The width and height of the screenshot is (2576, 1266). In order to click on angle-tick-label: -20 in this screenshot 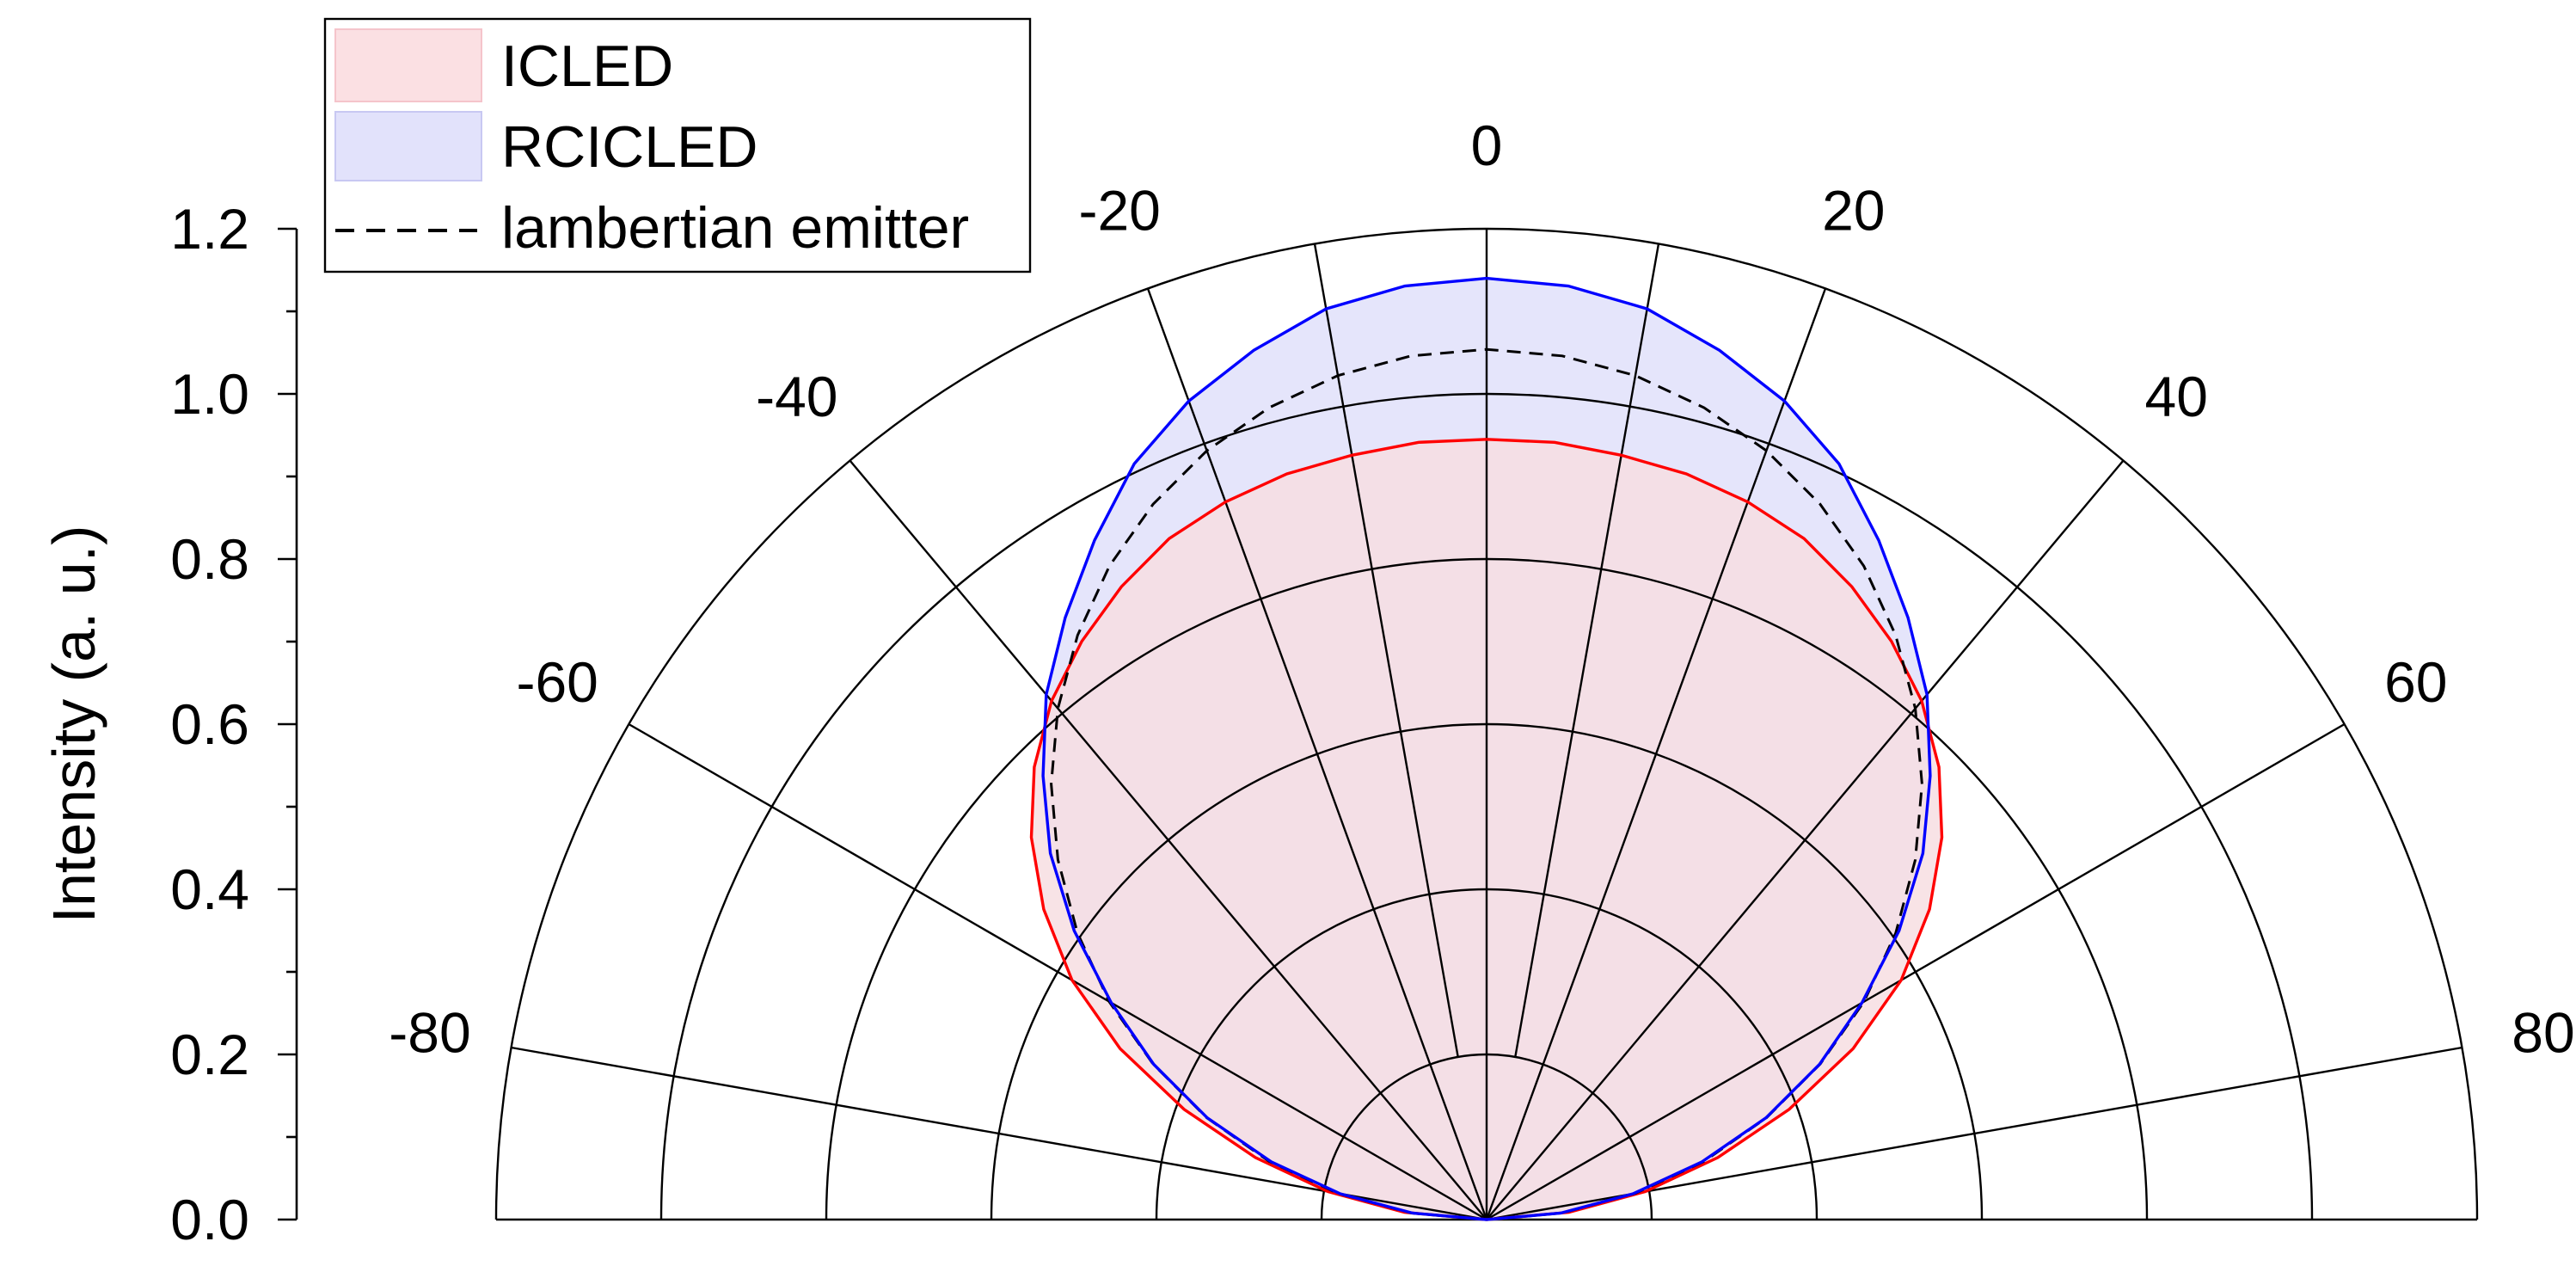, I will do `click(1120, 210)`.